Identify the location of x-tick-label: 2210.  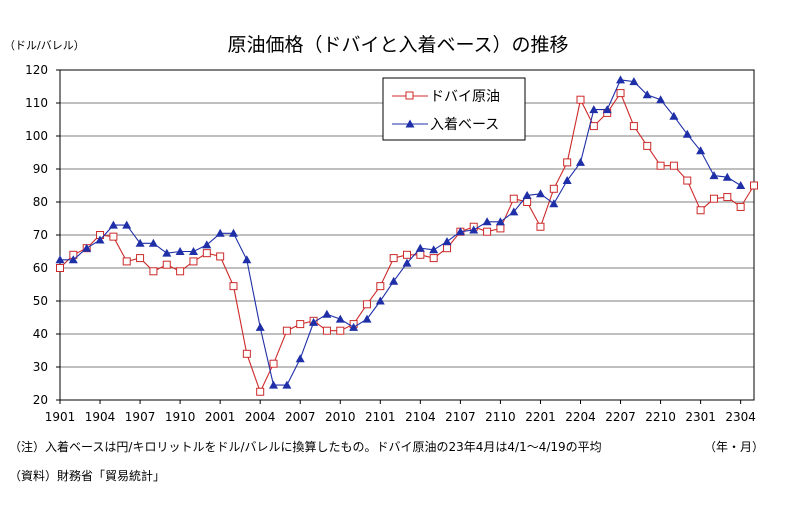
(660, 417).